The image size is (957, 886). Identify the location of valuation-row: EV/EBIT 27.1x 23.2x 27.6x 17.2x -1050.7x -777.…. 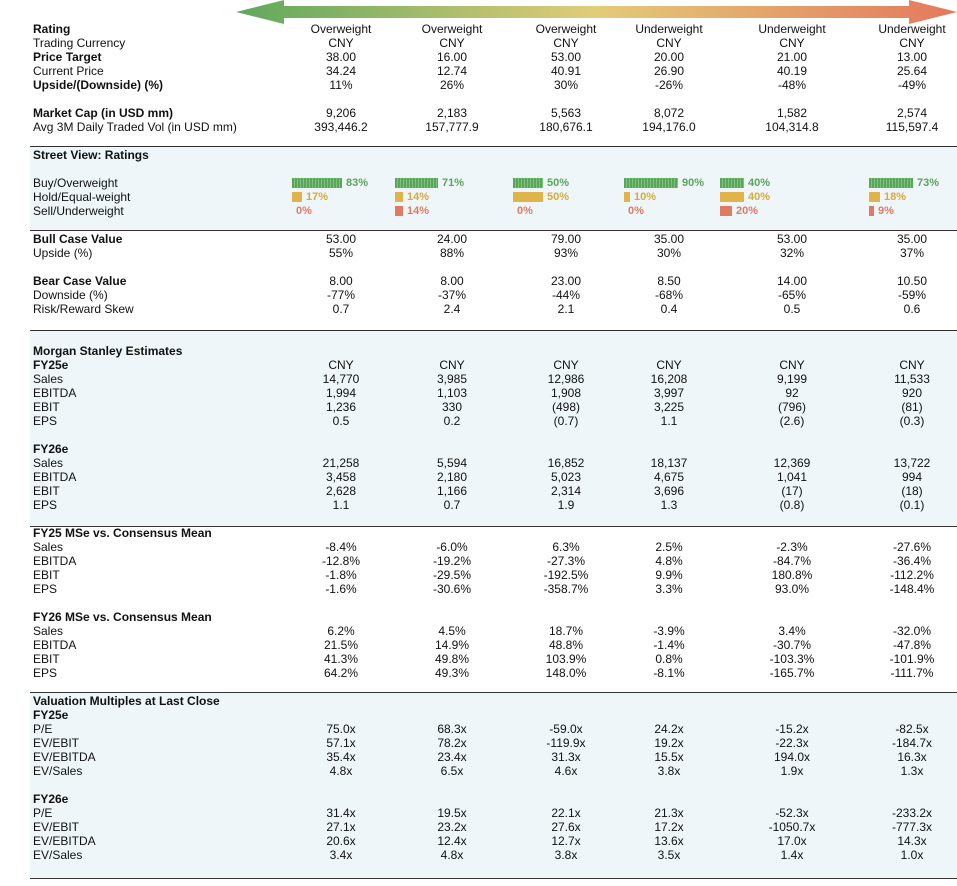
(495, 827).